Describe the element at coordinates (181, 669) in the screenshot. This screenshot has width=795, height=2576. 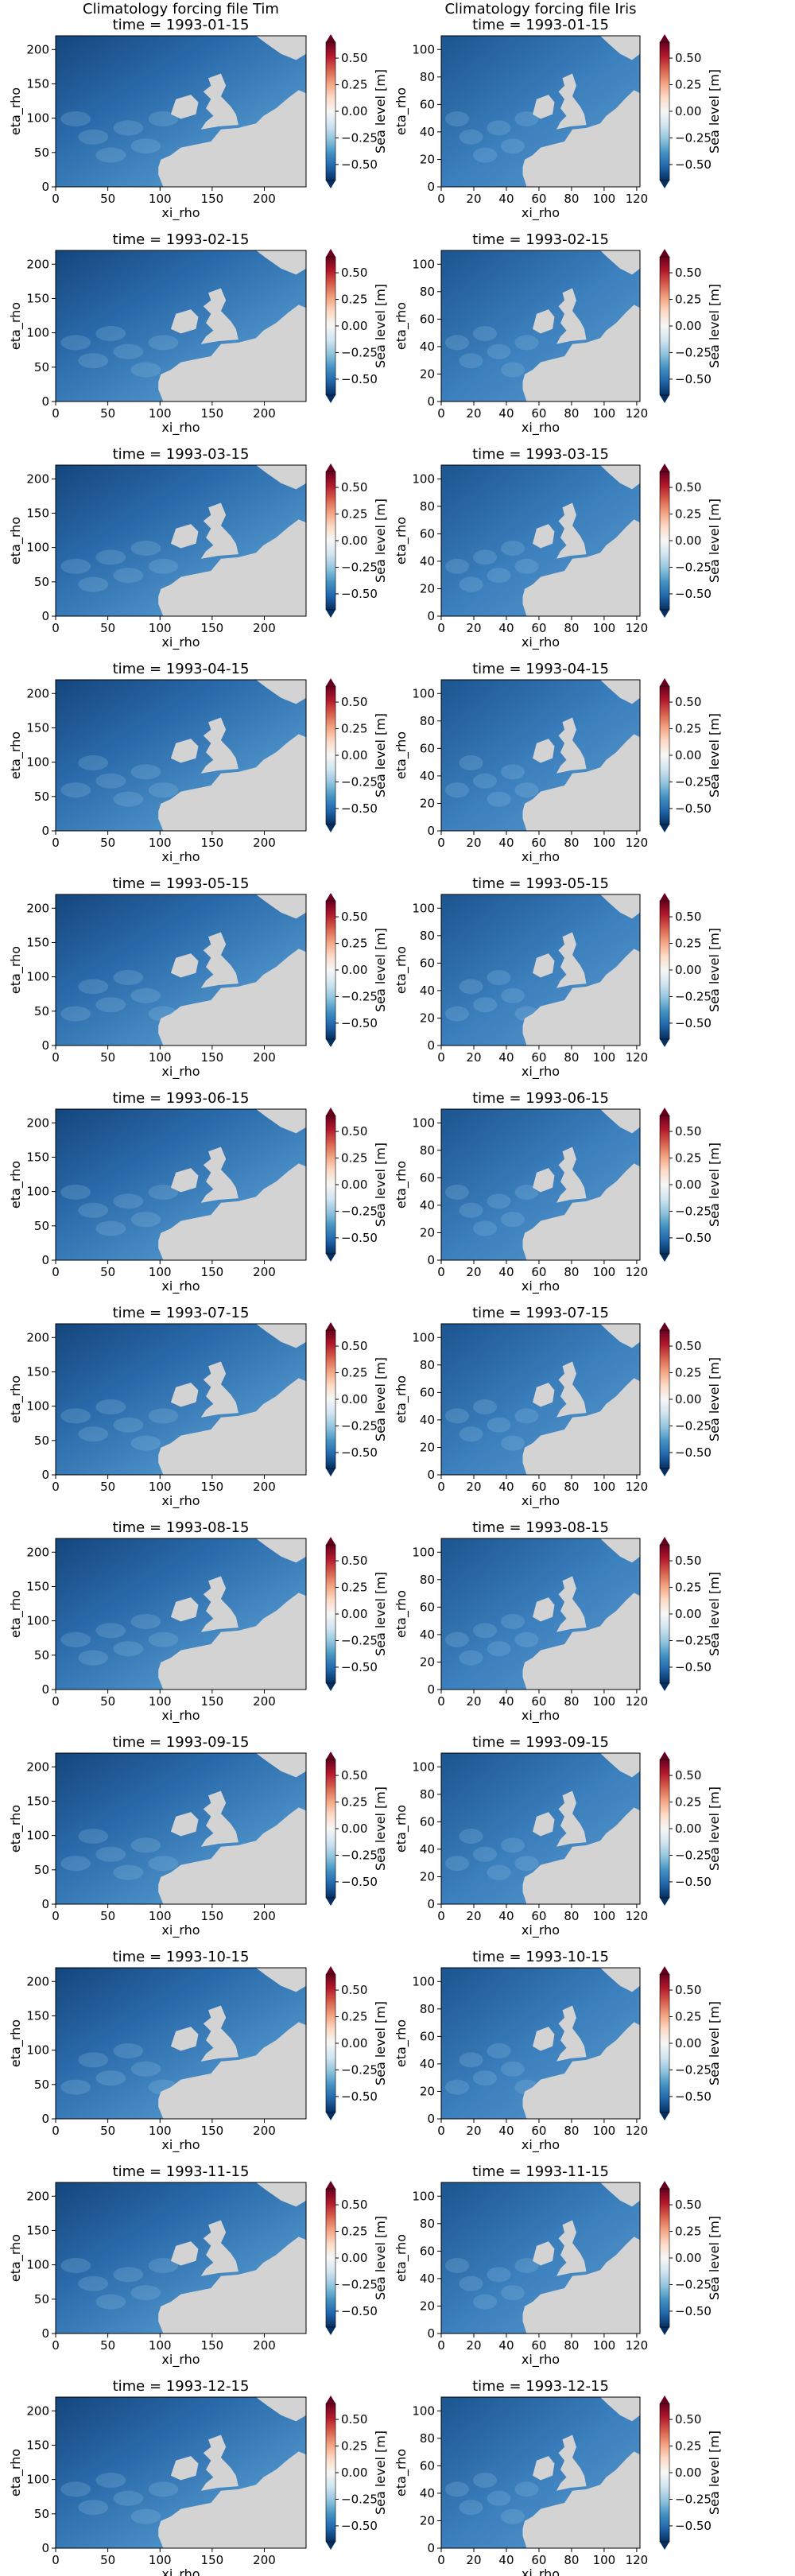
I see `panel-title: time = 1993-04-15` at that location.